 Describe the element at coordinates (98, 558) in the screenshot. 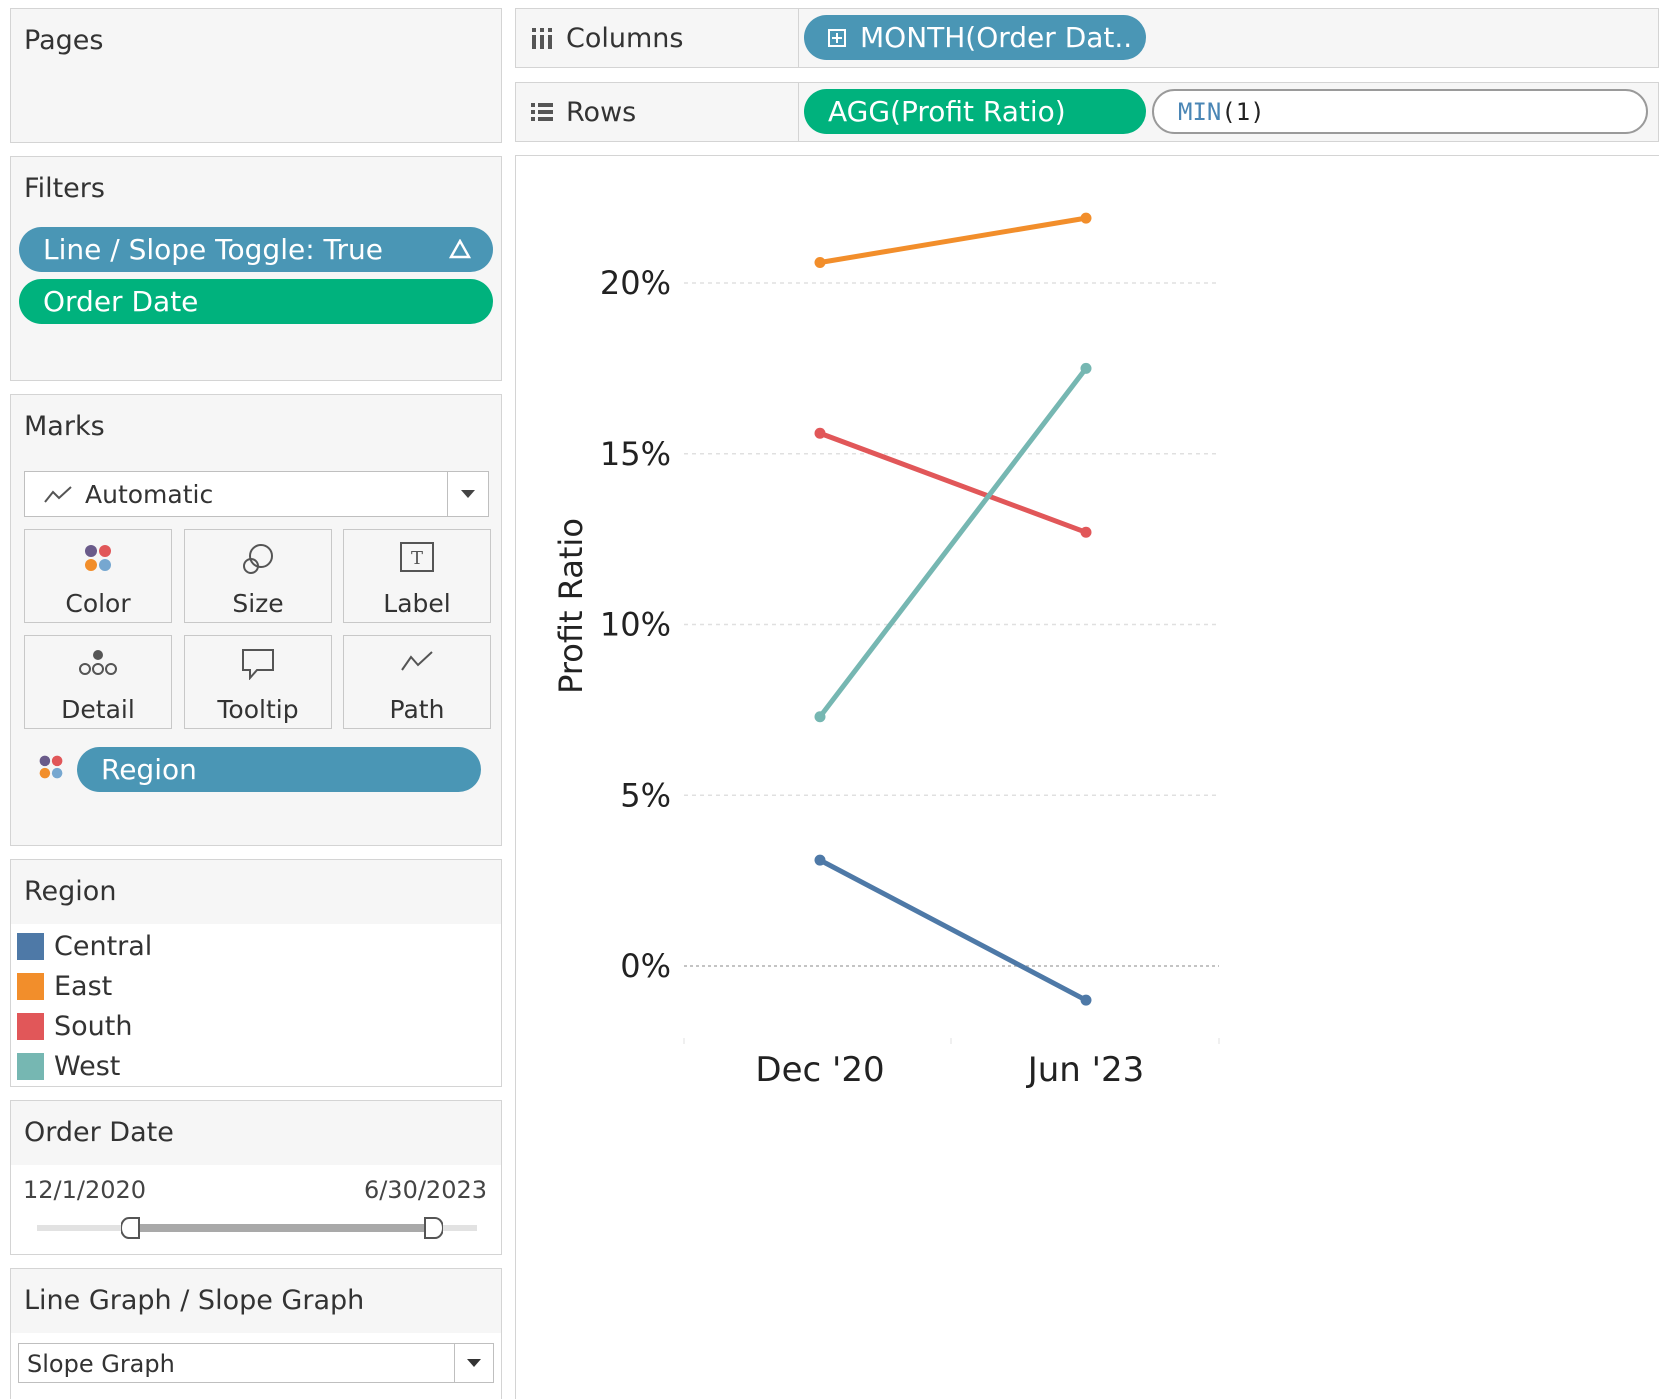

I see `color-icon` at that location.